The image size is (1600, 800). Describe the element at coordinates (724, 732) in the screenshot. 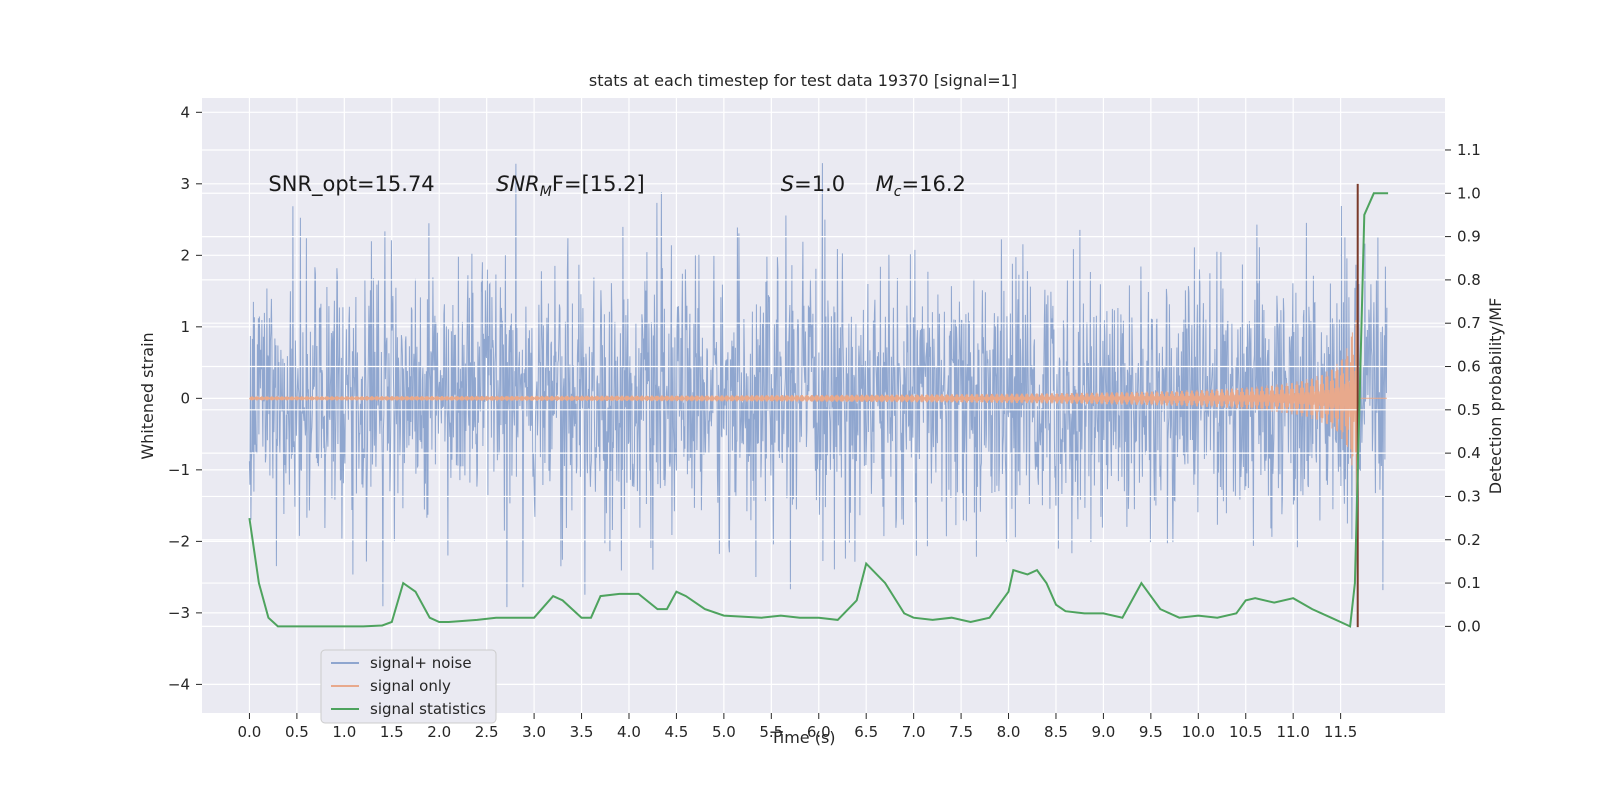

I see `x-tick-label: 5.0` at that location.